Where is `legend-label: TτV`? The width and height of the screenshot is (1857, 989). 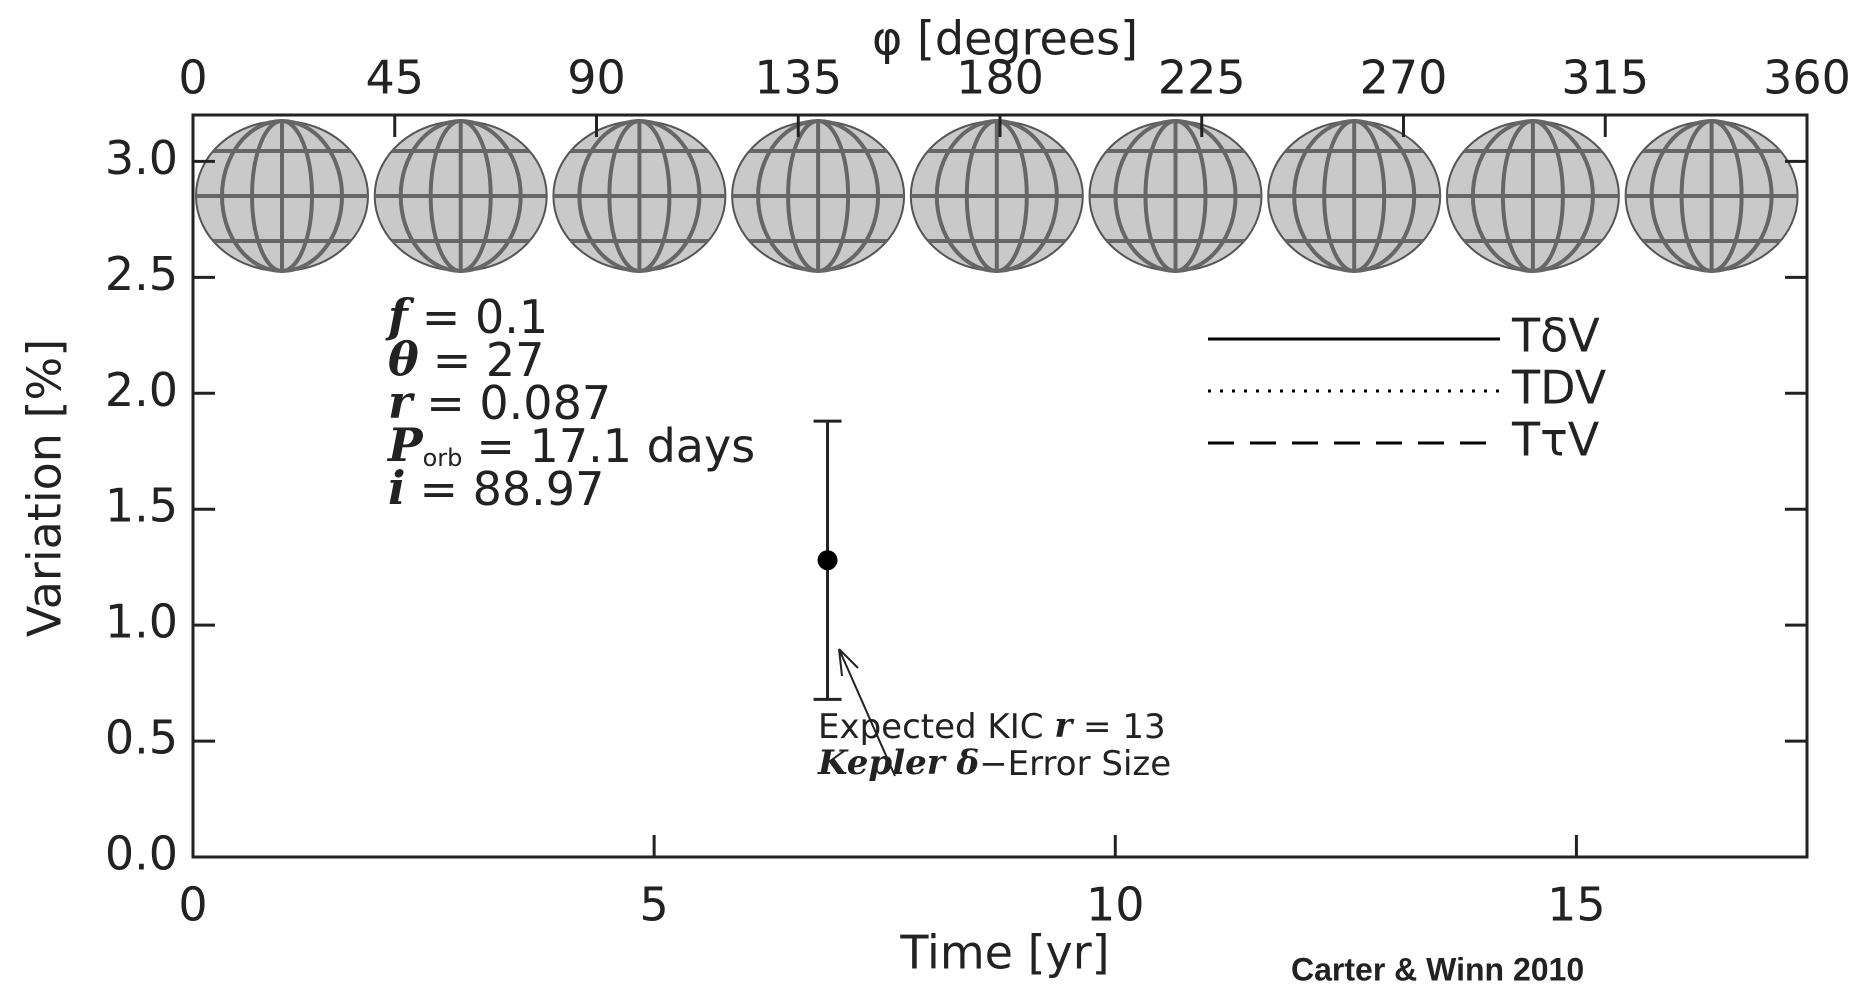 legend-label: TτV is located at coordinates (1555, 440).